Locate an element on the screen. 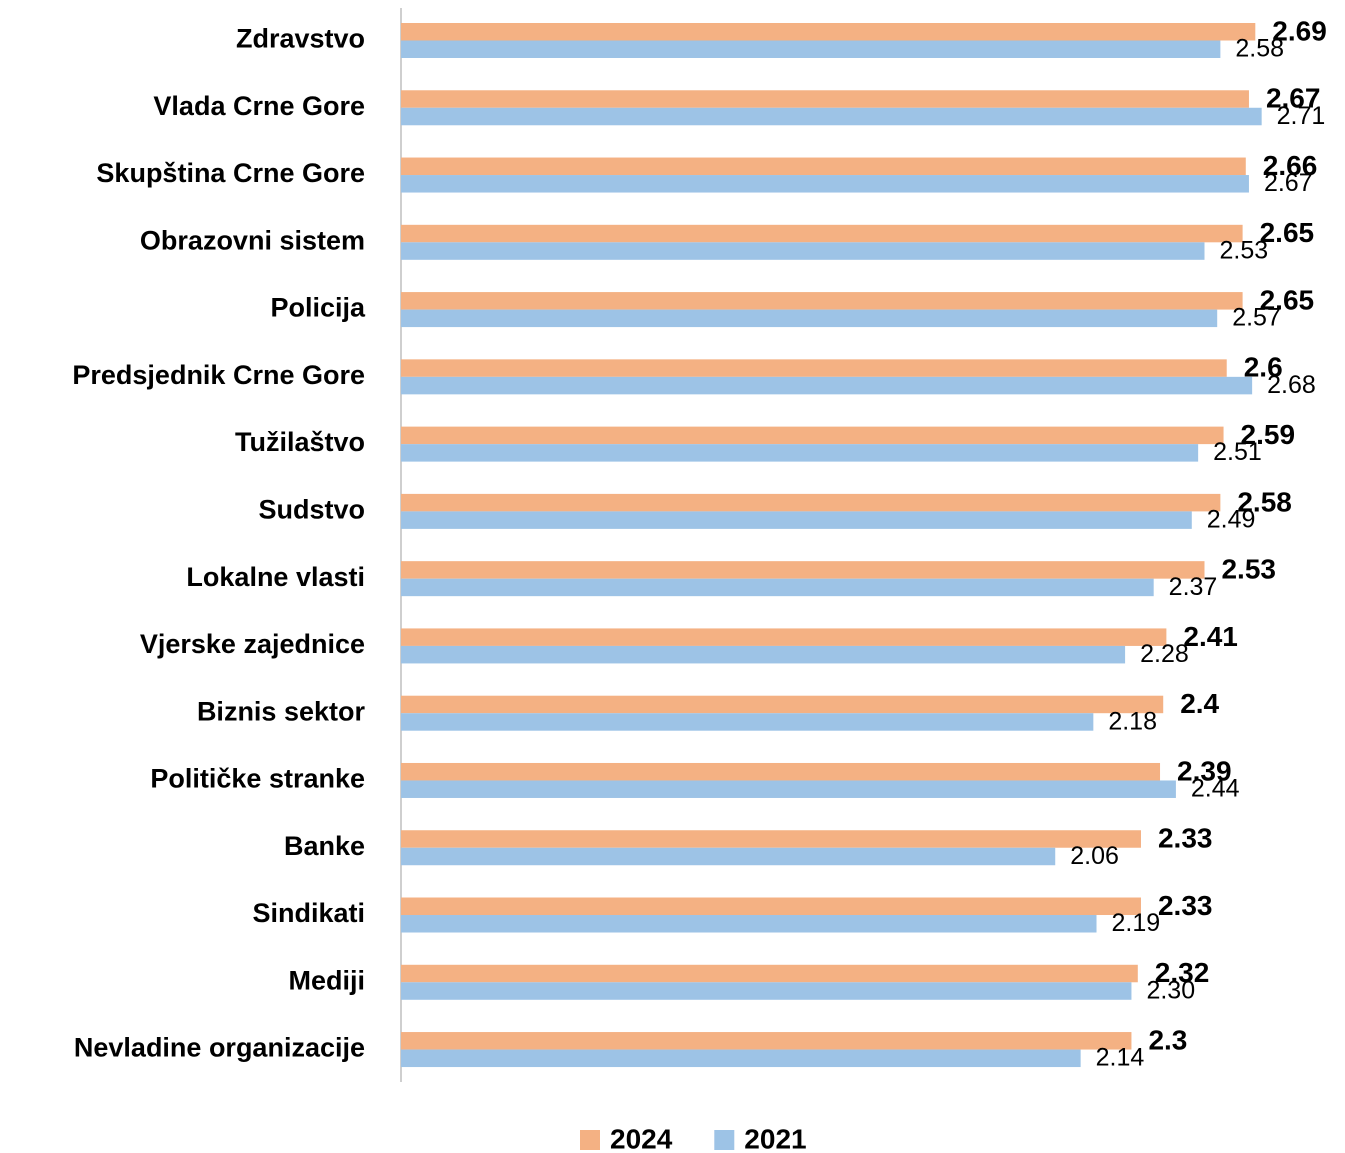 This screenshot has height=1153, width=1345. data-label: 2.3 is located at coordinates (1167, 1039).